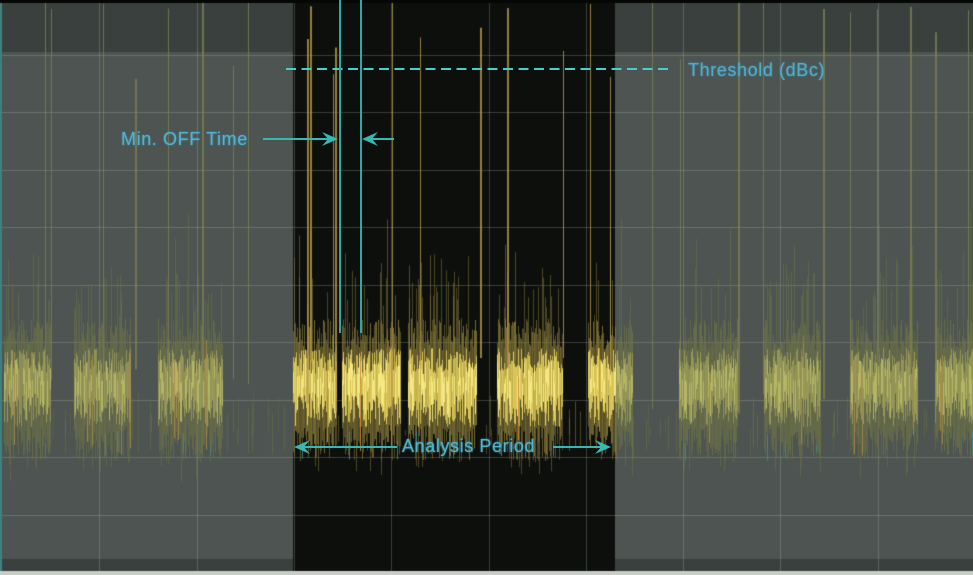  What do you see at coordinates (469, 446) in the screenshot?
I see `analysis-period-label: Analysis Period` at bounding box center [469, 446].